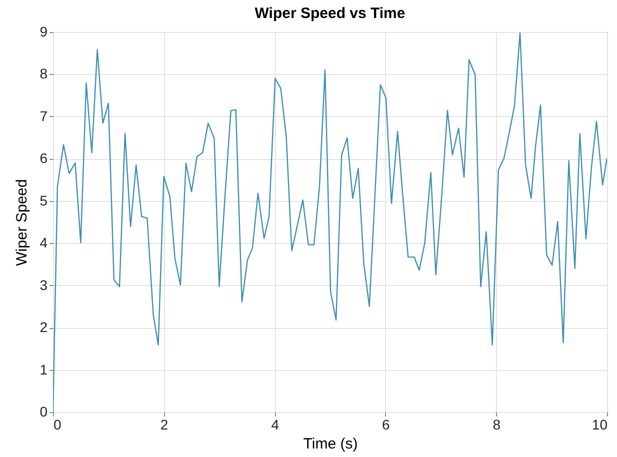  Describe the element at coordinates (44, 242) in the screenshot. I see `y-tick-label: 4` at that location.